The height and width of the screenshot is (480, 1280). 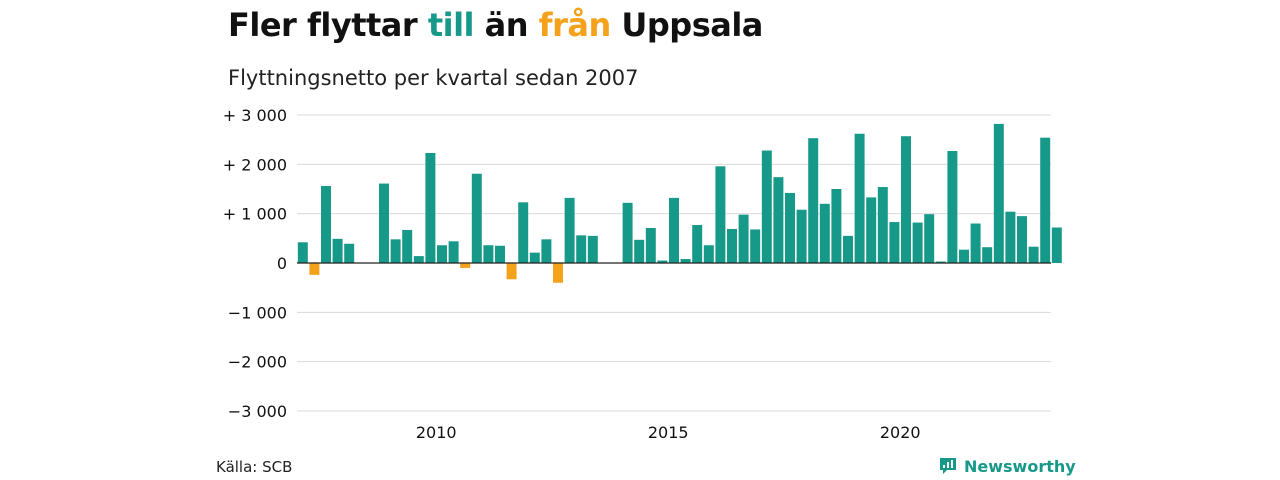 I want to click on bar-2021-Q2, so click(x=964, y=256).